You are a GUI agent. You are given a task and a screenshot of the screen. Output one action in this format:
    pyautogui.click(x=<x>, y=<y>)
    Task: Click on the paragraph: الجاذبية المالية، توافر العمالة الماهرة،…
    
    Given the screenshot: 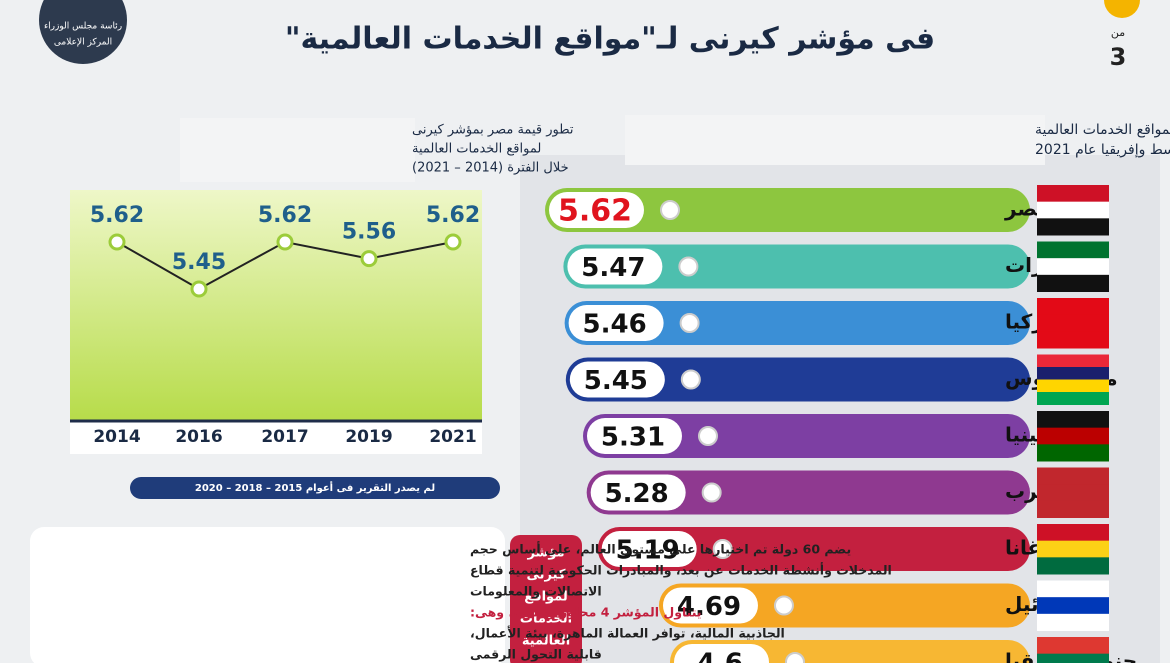 What is the action you would take?
    pyautogui.click(x=627, y=633)
    